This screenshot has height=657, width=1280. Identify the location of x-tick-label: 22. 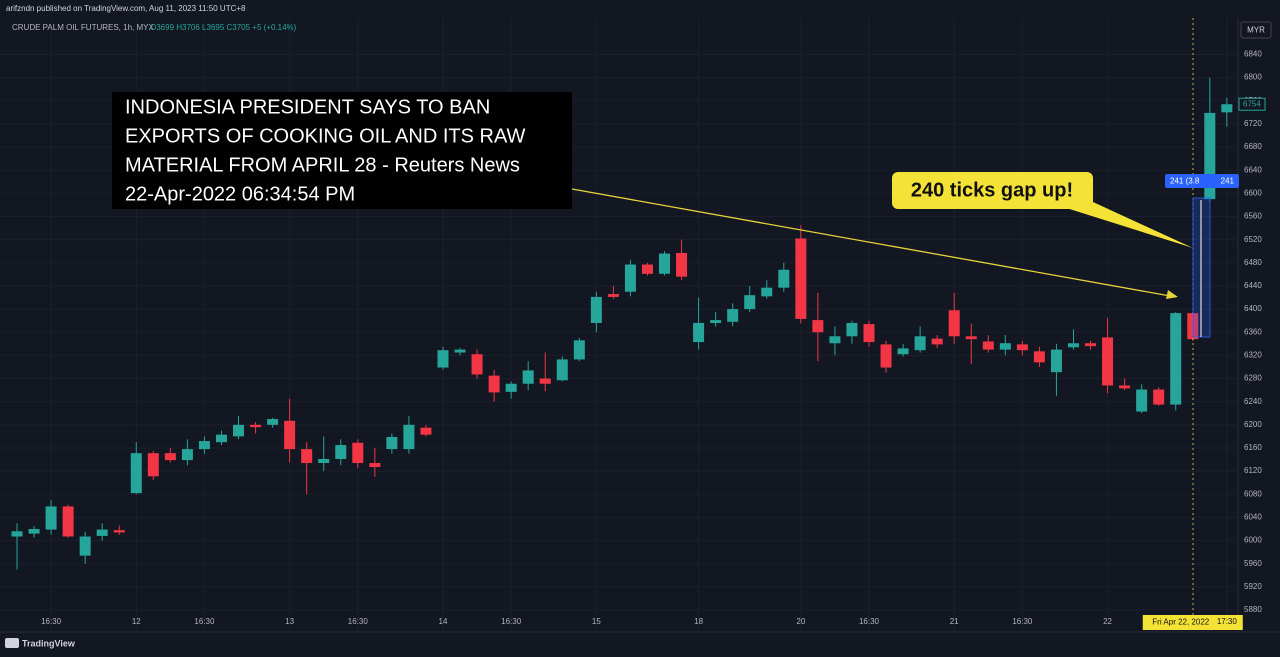
(1107, 621).